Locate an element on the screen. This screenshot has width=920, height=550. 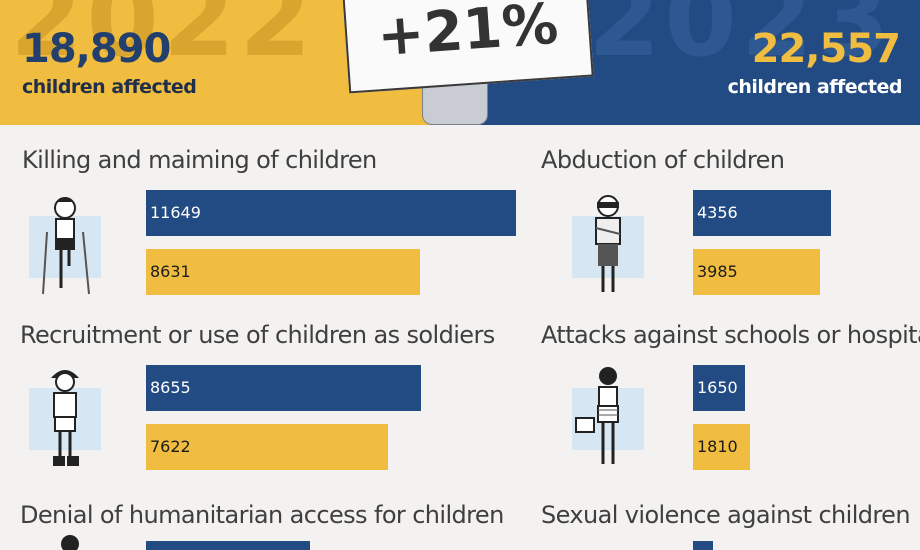
section-title-abduction: Abduction of children is located at coordinates (663, 160).